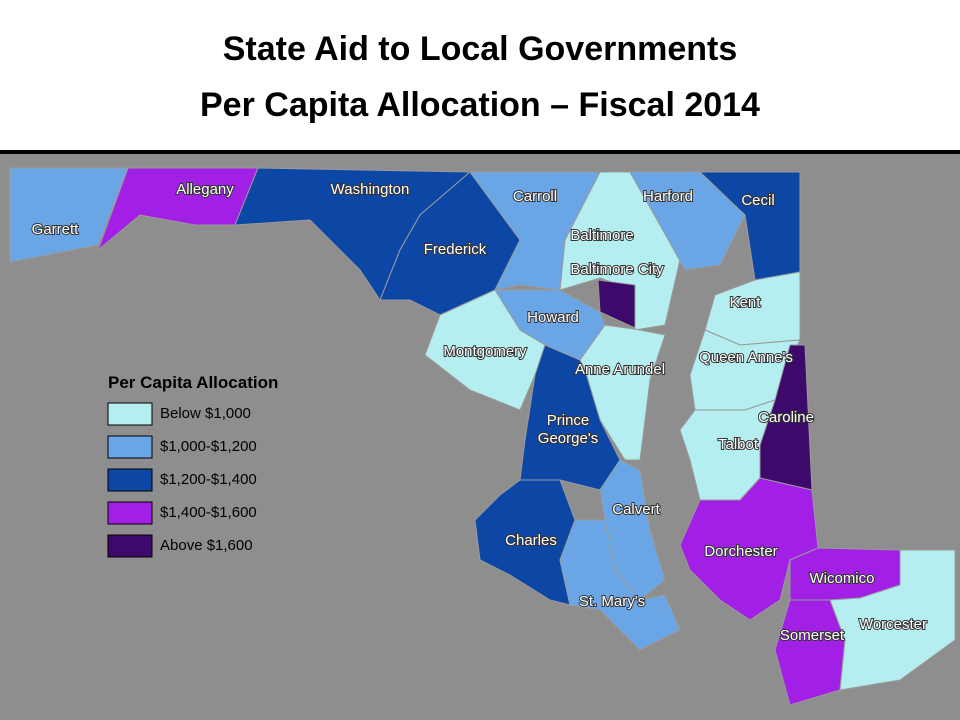 This screenshot has height=720, width=960. What do you see at coordinates (206, 545) in the screenshot?
I see `legend-label: Above $1,600` at bounding box center [206, 545].